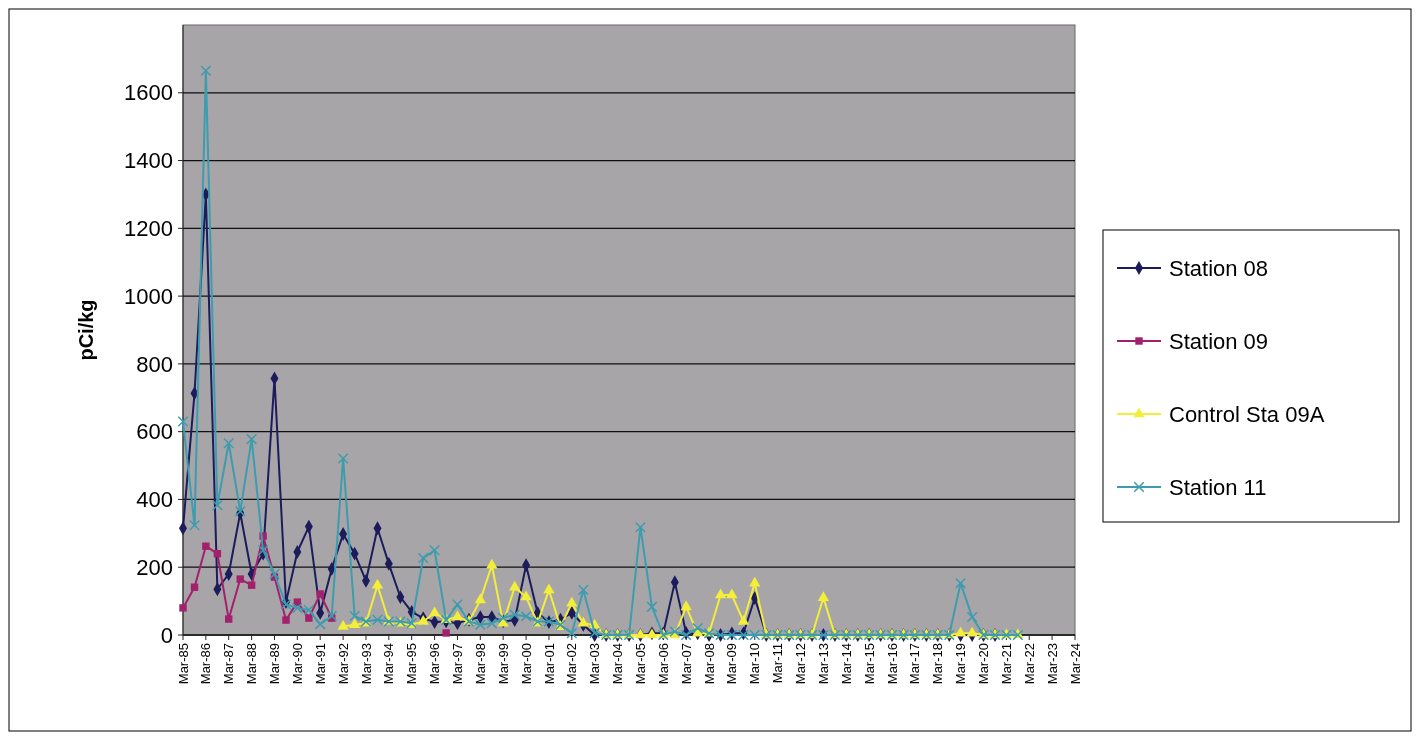  I want to click on x-tick-label: Mar-12, so click(801, 664).